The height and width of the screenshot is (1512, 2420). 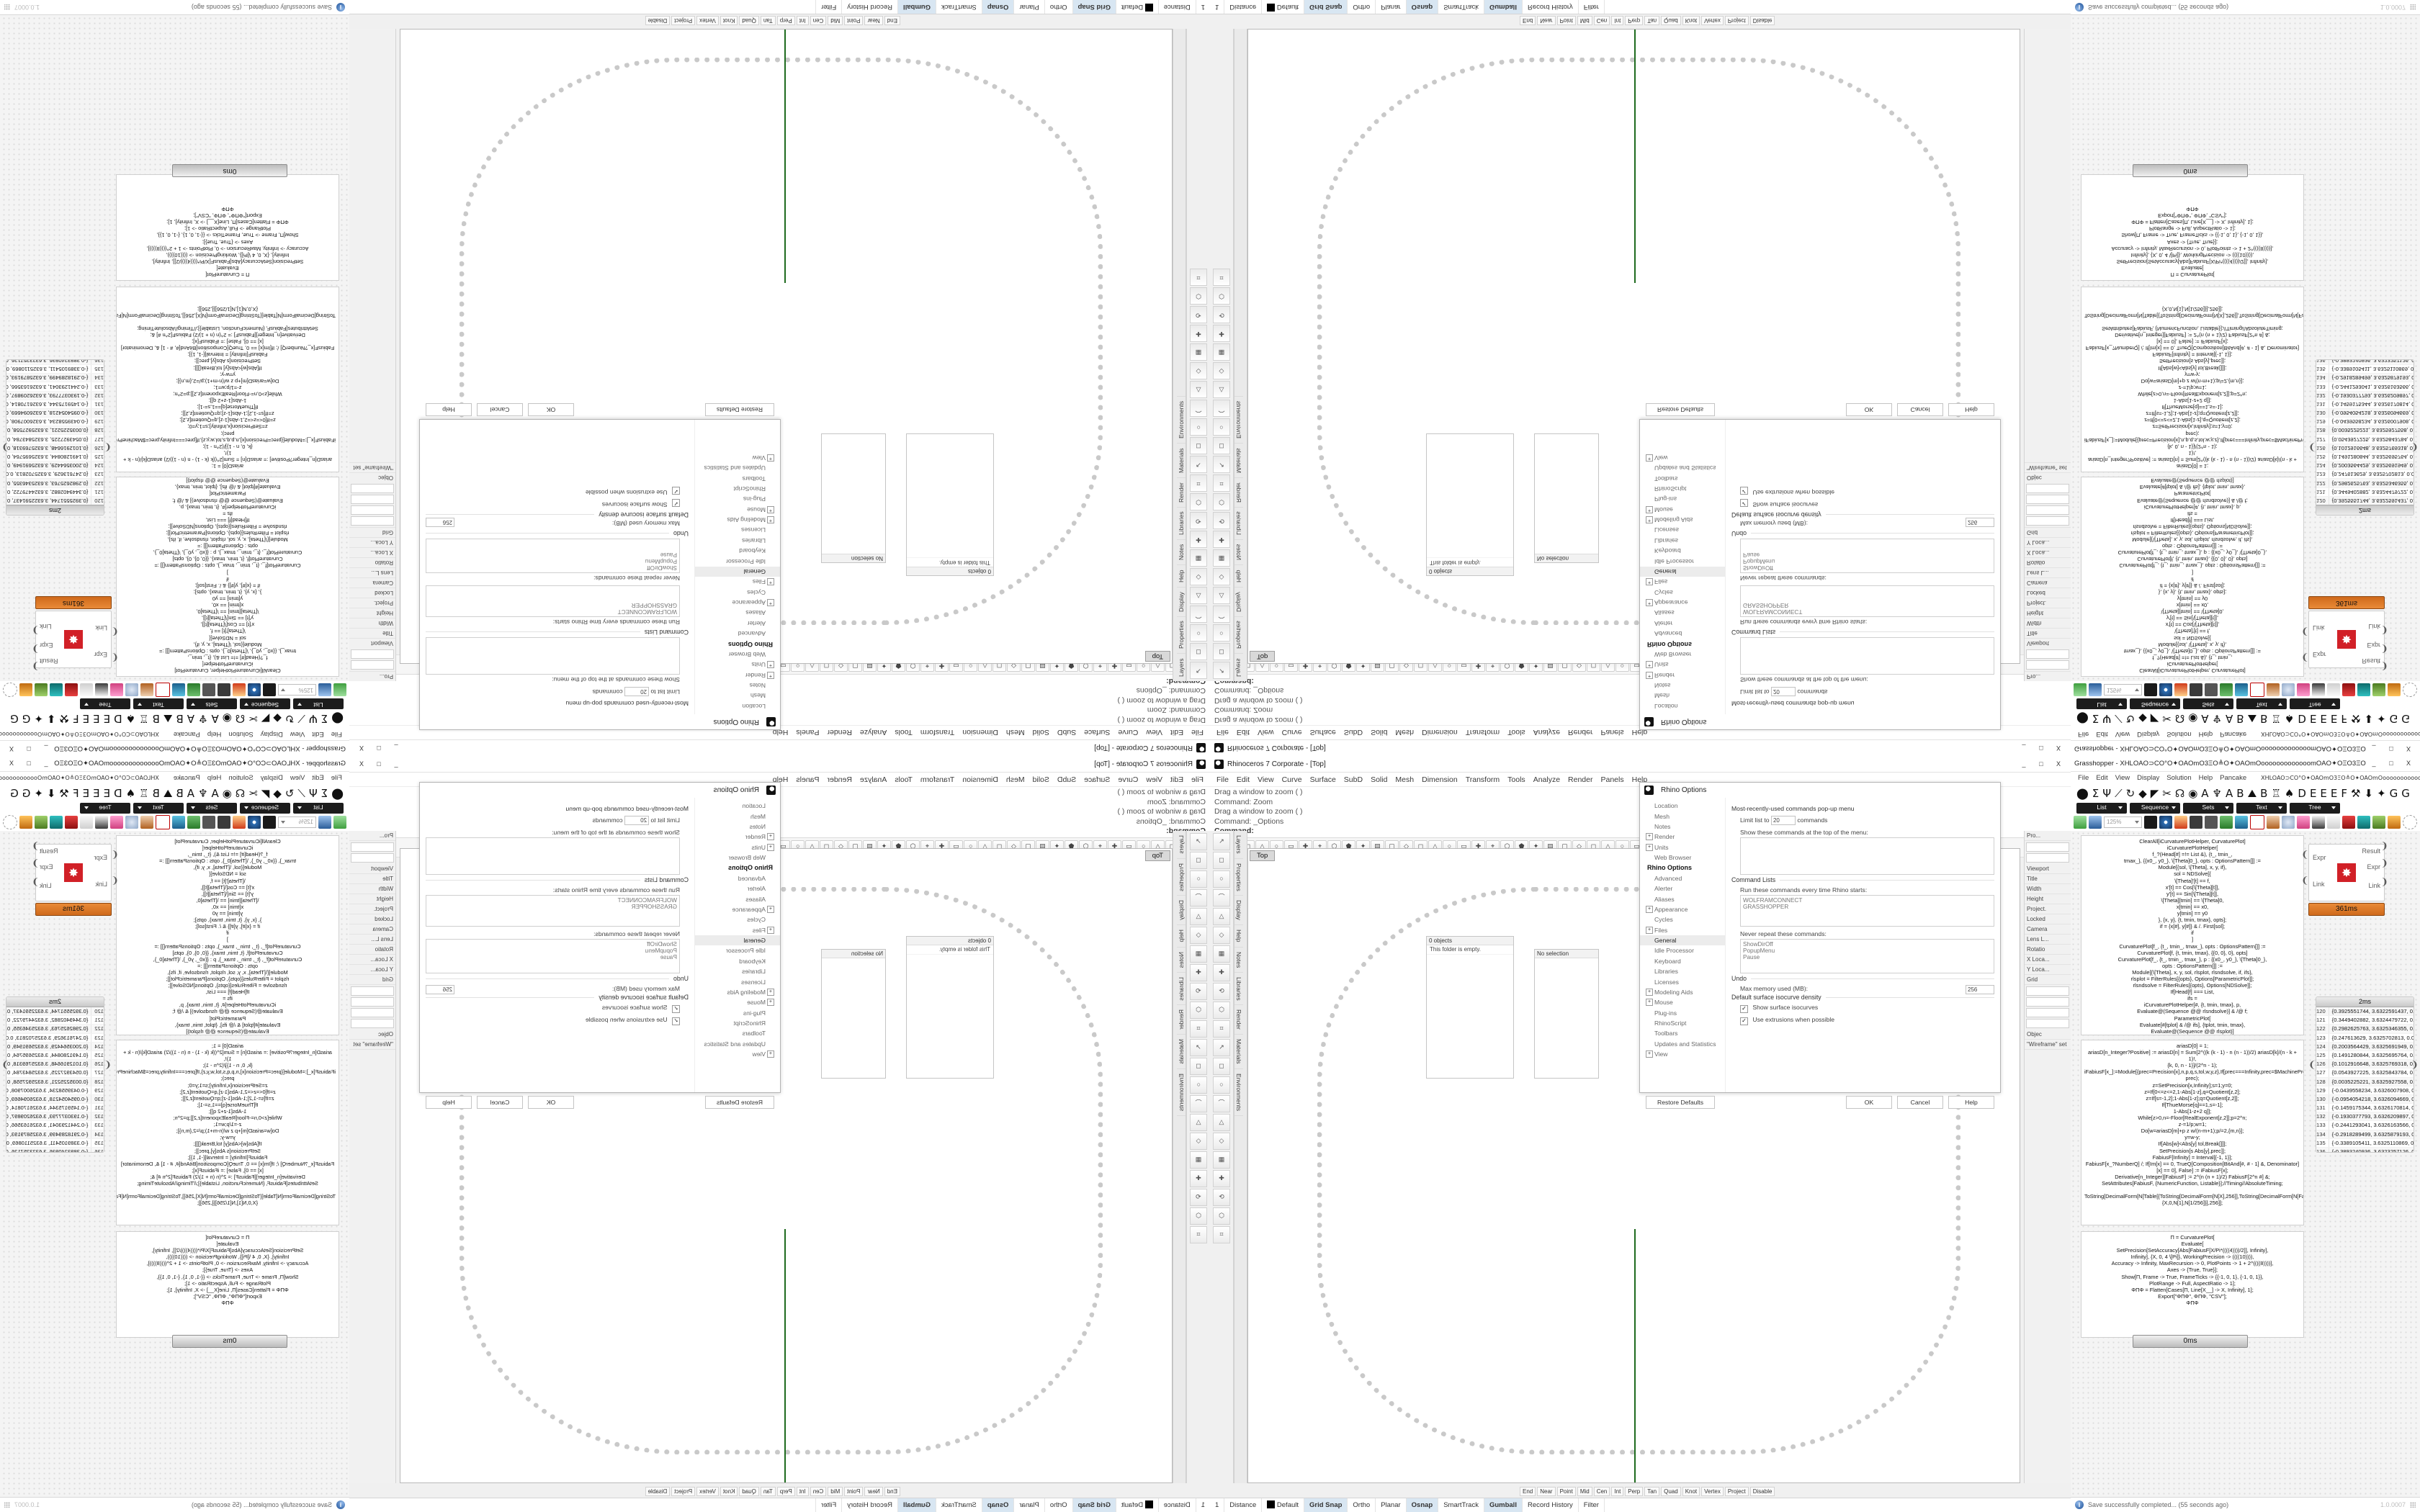 I want to click on panel-tab-materials: Materials, so click(x=1181, y=1052).